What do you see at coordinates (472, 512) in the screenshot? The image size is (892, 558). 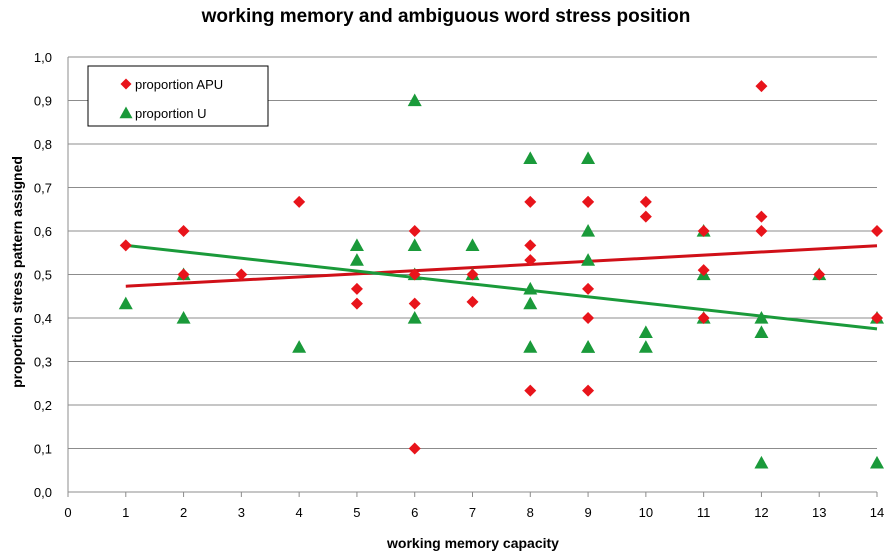 I see `x-tick-label: 7` at bounding box center [472, 512].